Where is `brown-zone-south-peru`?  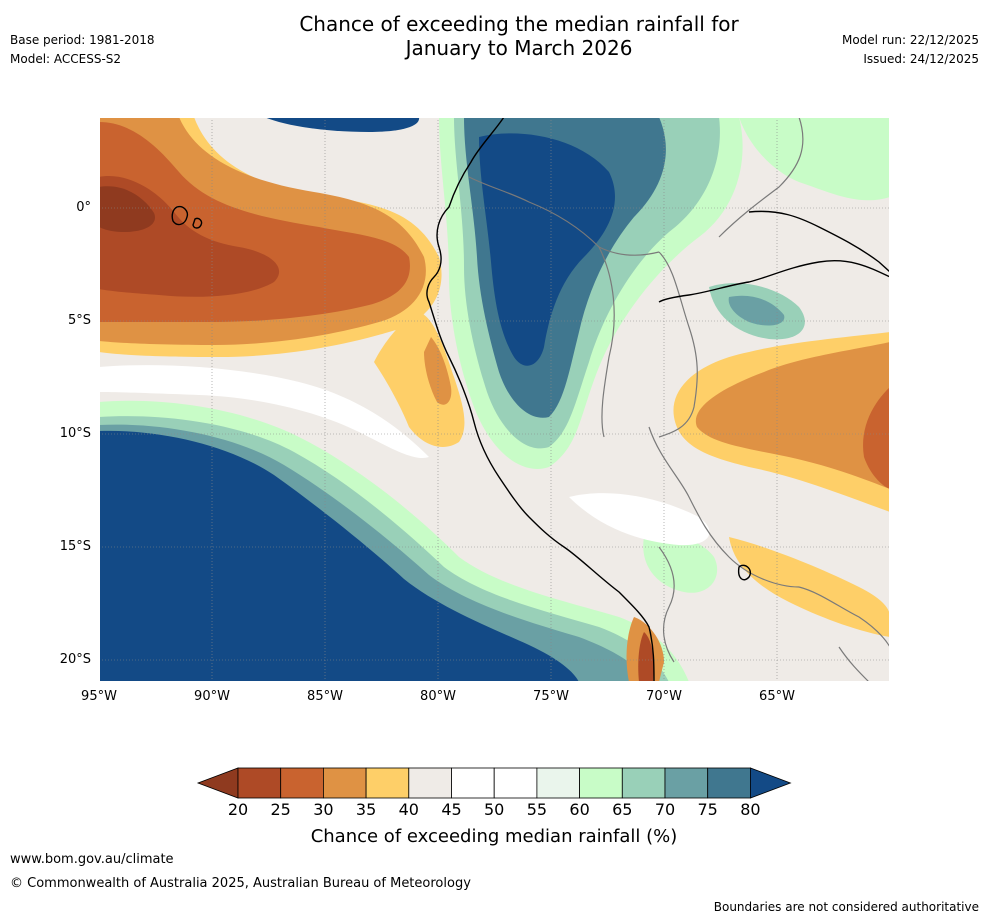 brown-zone-south-peru is located at coordinates (646, 657).